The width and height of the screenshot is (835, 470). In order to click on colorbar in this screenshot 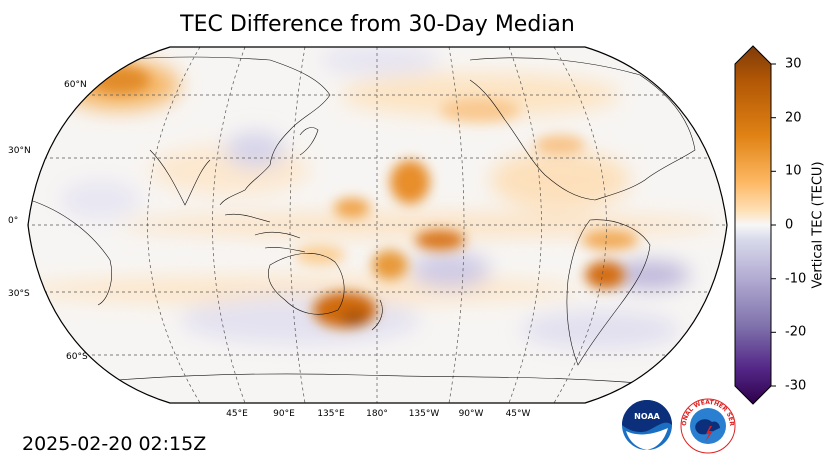, I will do `click(755, 225)`.